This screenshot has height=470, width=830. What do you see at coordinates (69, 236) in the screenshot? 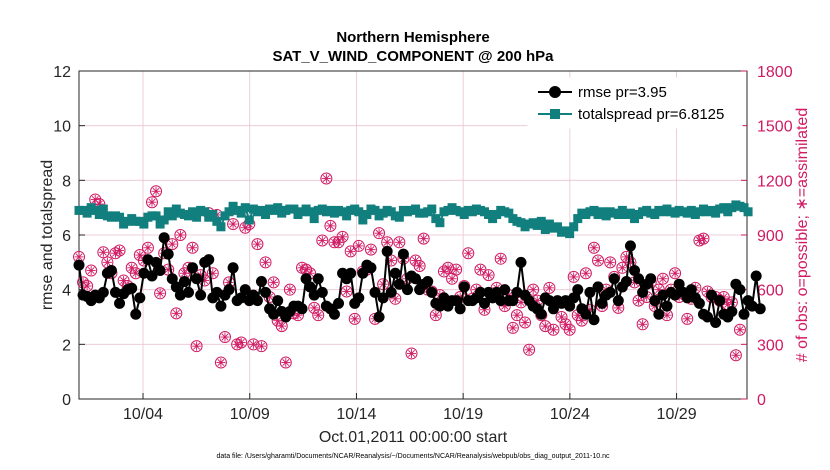
I see `y-ticks: 0 2 4 6 8 10 12` at bounding box center [69, 236].